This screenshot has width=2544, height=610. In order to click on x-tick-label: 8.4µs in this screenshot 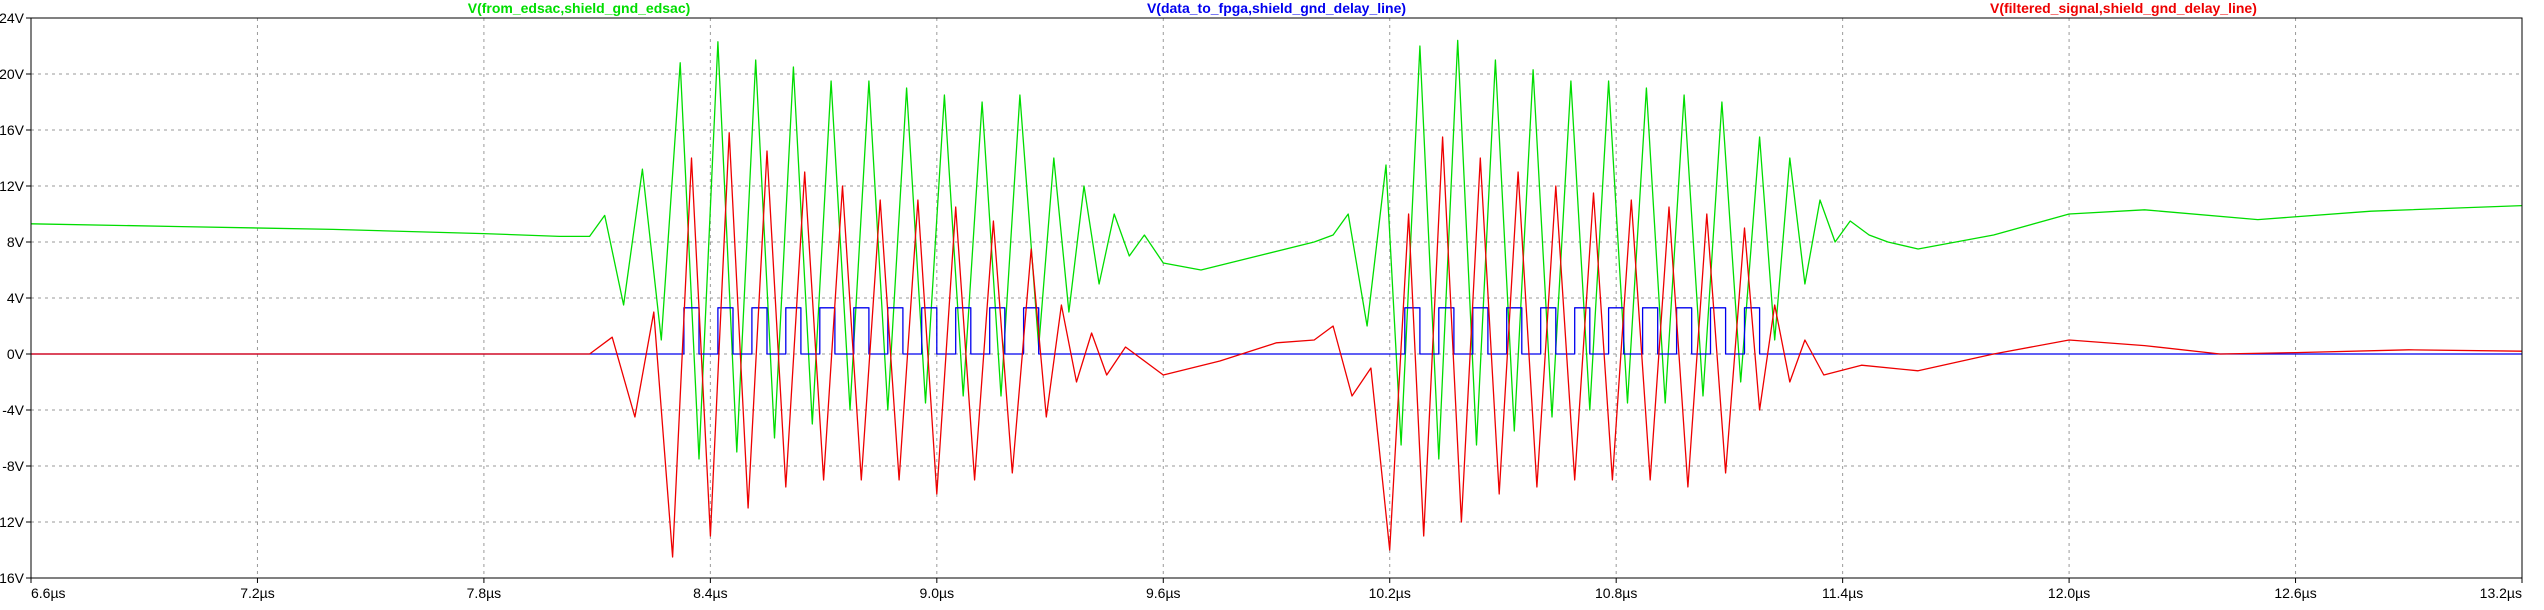, I will do `click(710, 593)`.